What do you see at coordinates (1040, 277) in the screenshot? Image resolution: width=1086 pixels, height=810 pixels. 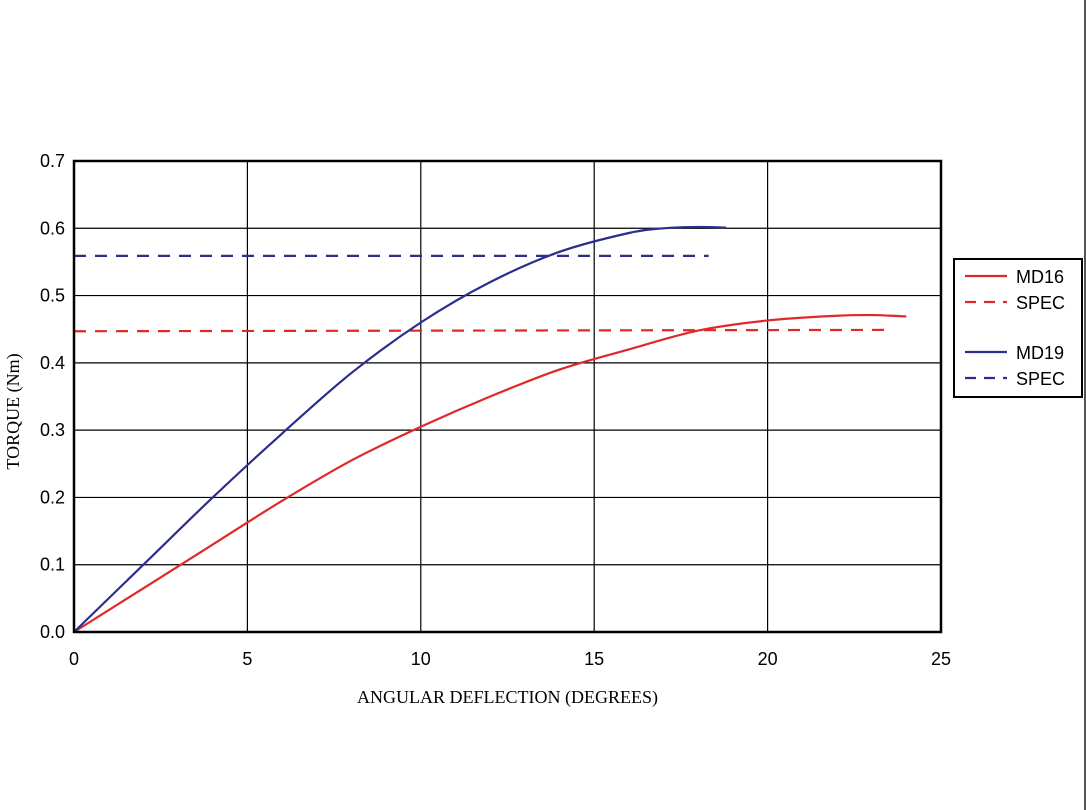 I see `legend-label: MD16` at bounding box center [1040, 277].